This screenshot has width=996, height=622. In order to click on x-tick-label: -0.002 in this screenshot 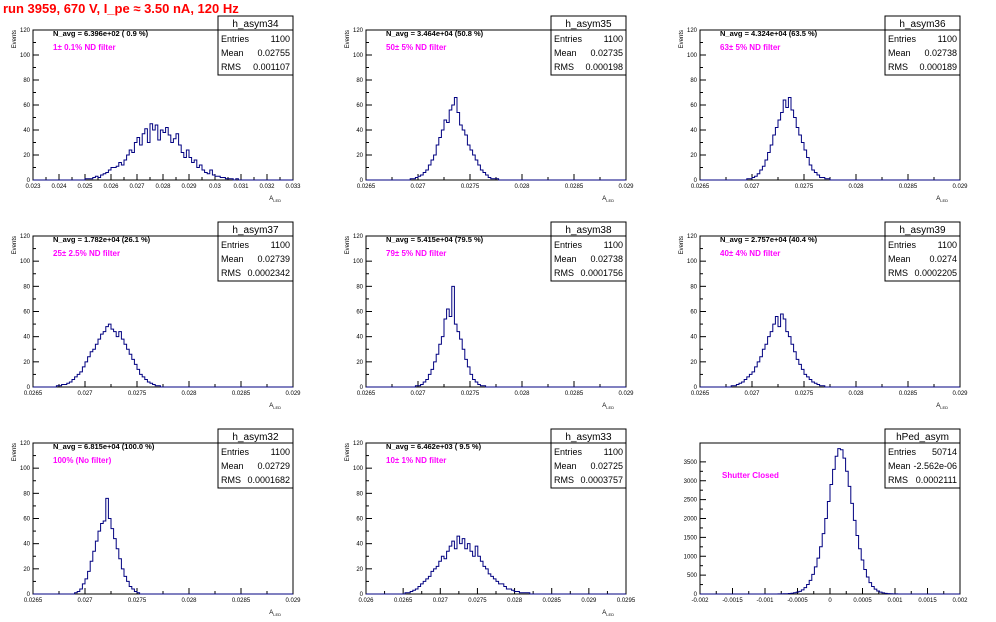, I will do `click(700, 601)`.